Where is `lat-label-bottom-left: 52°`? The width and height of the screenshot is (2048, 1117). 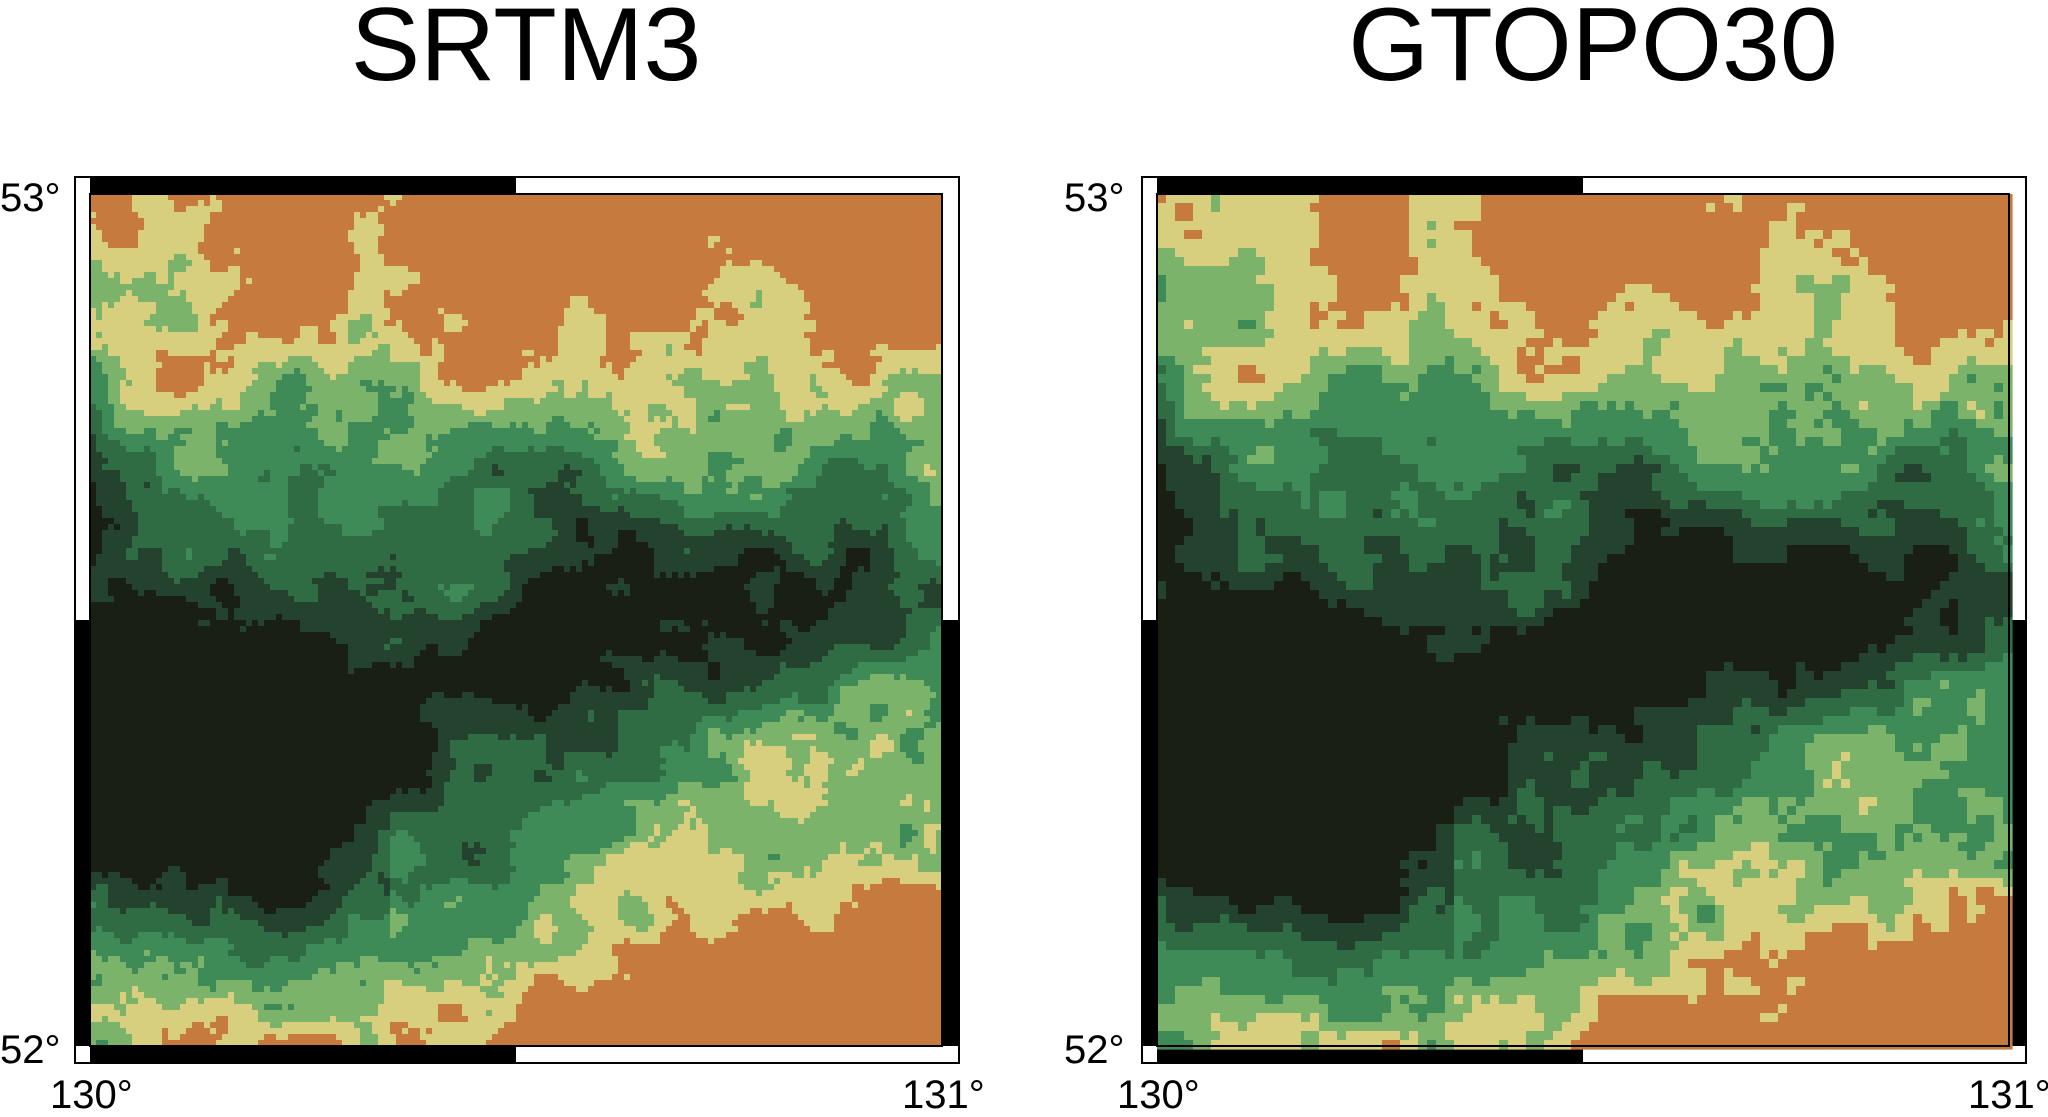
lat-label-bottom-left: 52° is located at coordinates (30, 1050).